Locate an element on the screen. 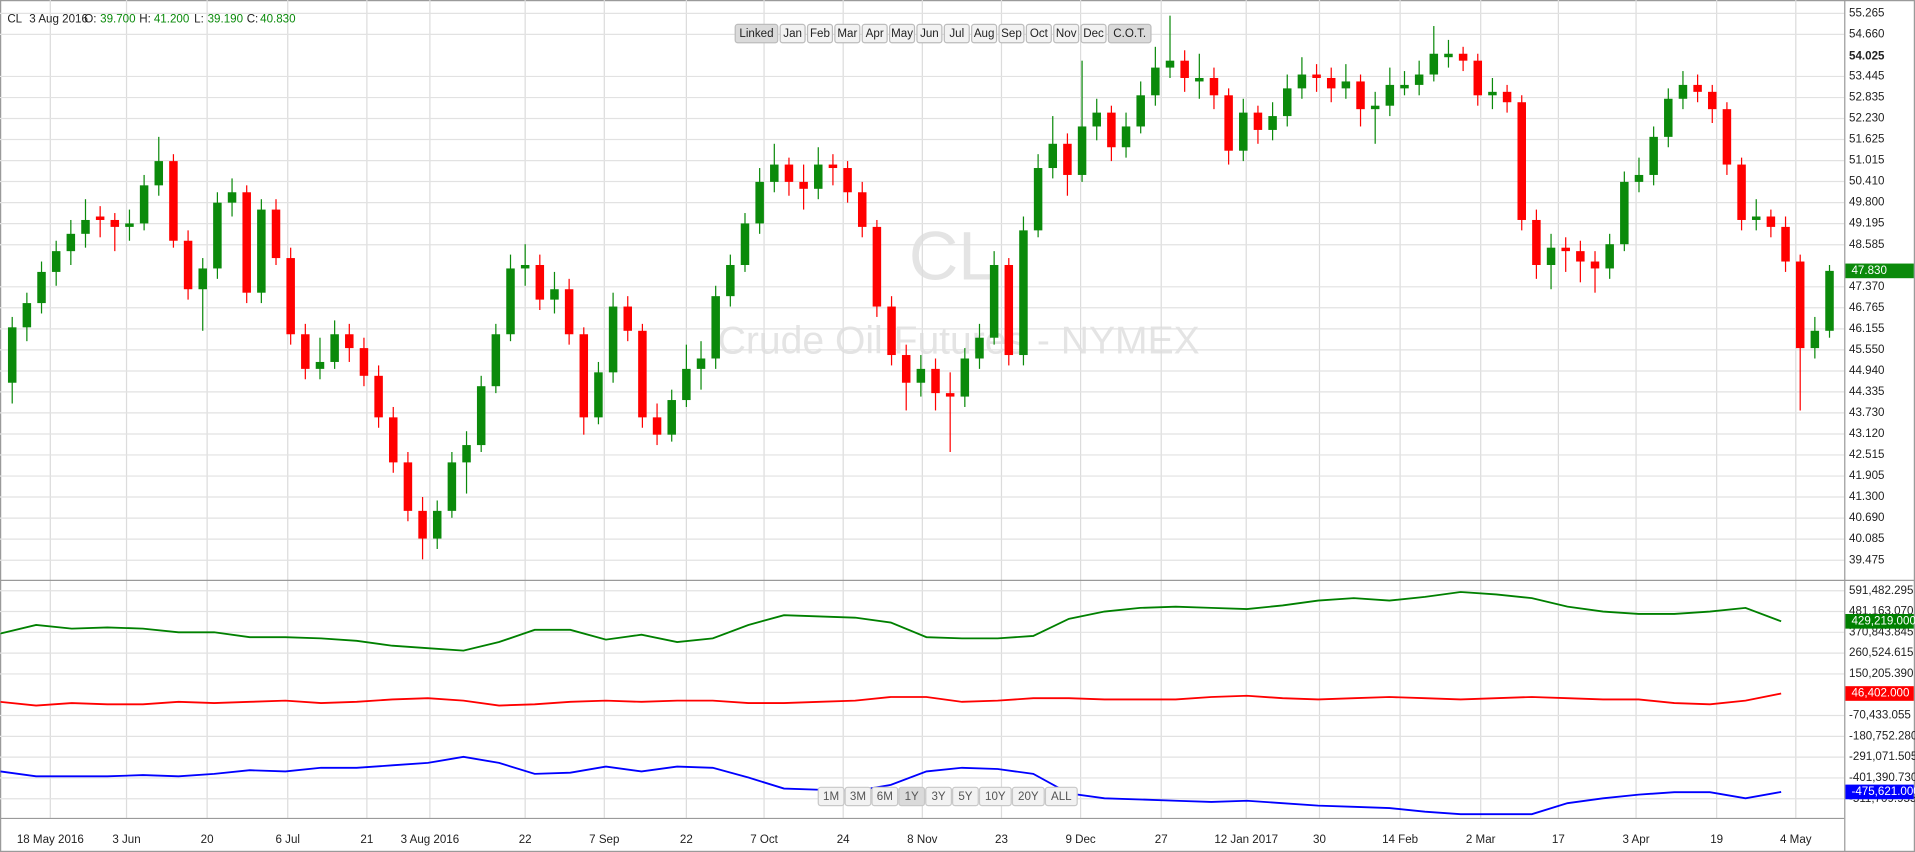 The image size is (1915, 852). range-button-label: 20Y is located at coordinates (1028, 797).